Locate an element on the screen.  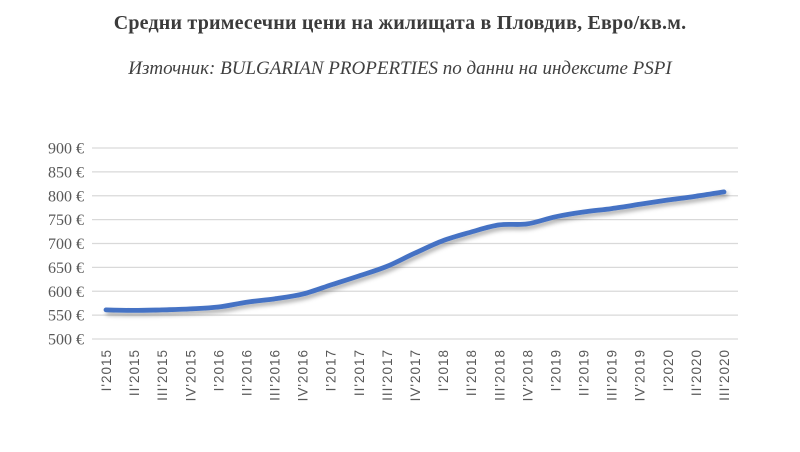
y-tick-label: 800 € is located at coordinates (66, 196).